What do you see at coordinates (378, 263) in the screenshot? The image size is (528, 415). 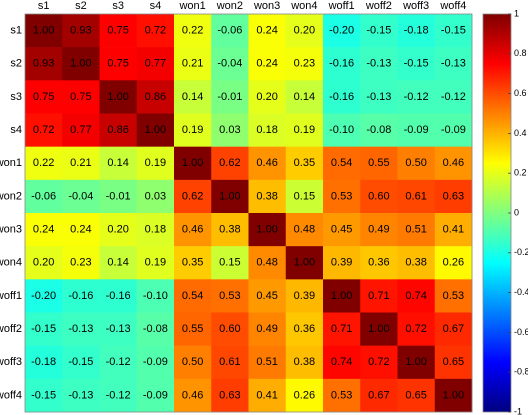 I see `cell-label: 0.36` at bounding box center [378, 263].